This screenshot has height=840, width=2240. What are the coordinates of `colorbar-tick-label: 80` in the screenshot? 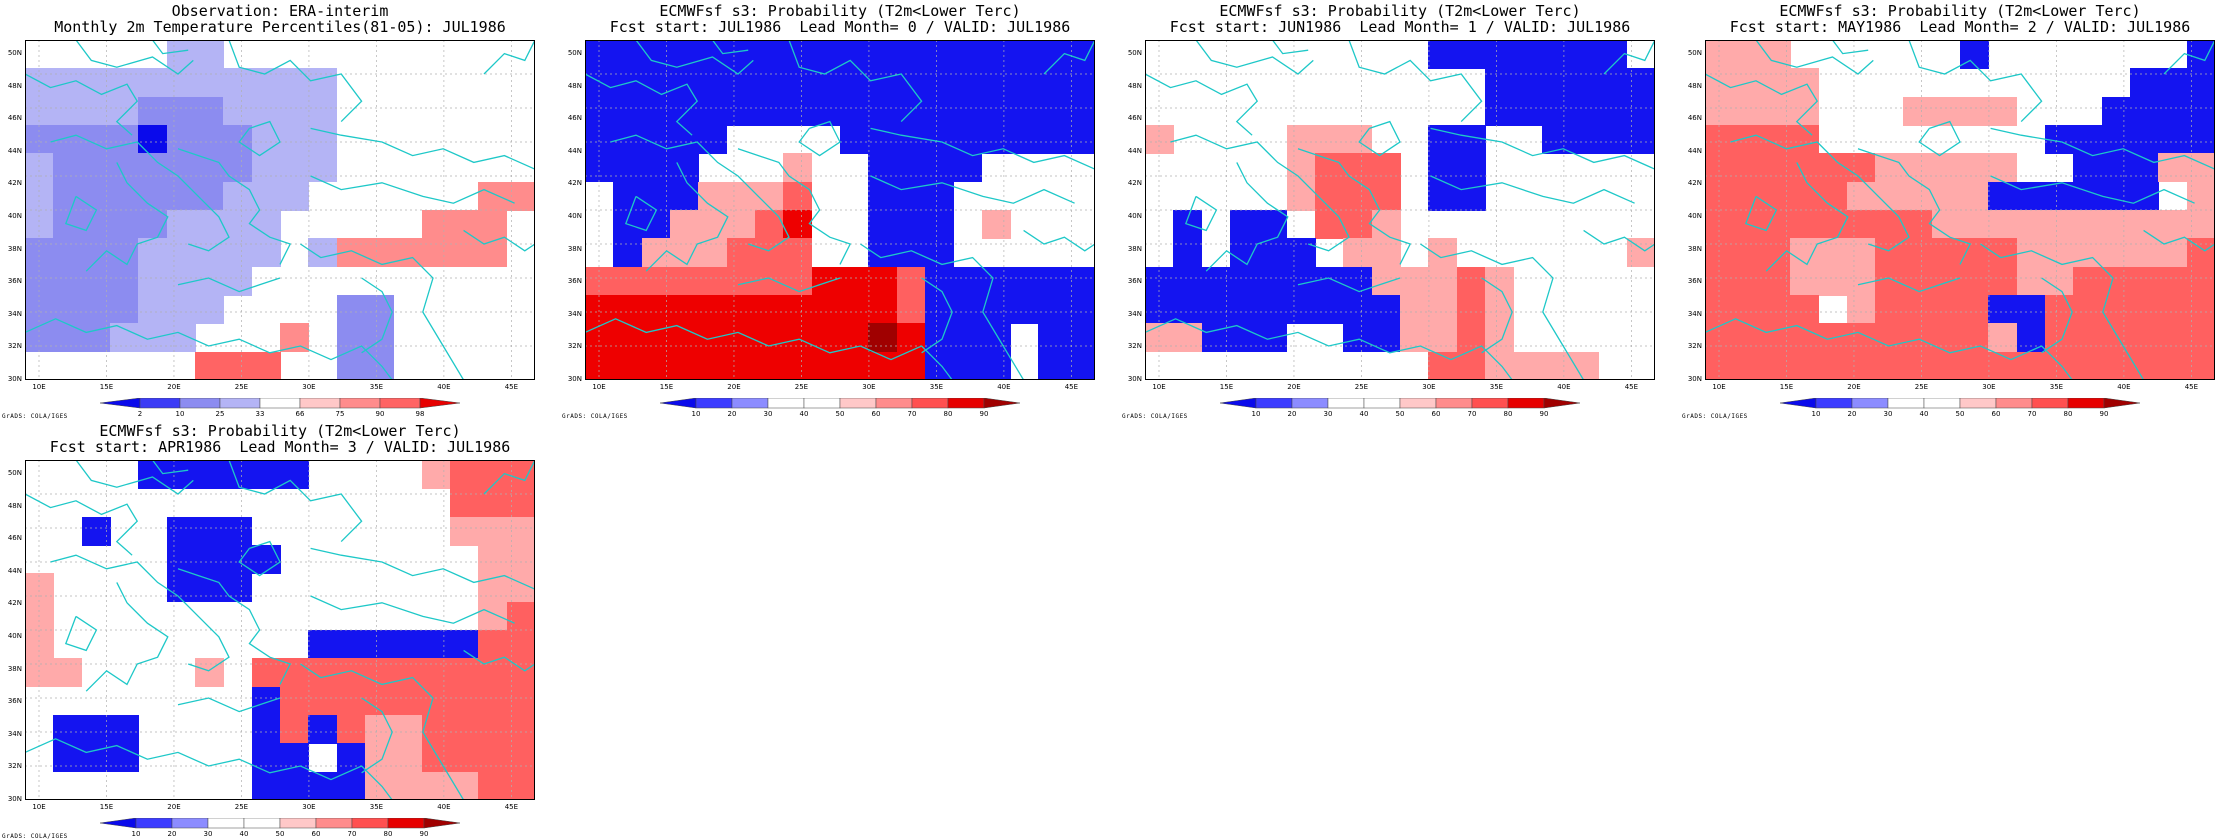 It's located at (388, 834).